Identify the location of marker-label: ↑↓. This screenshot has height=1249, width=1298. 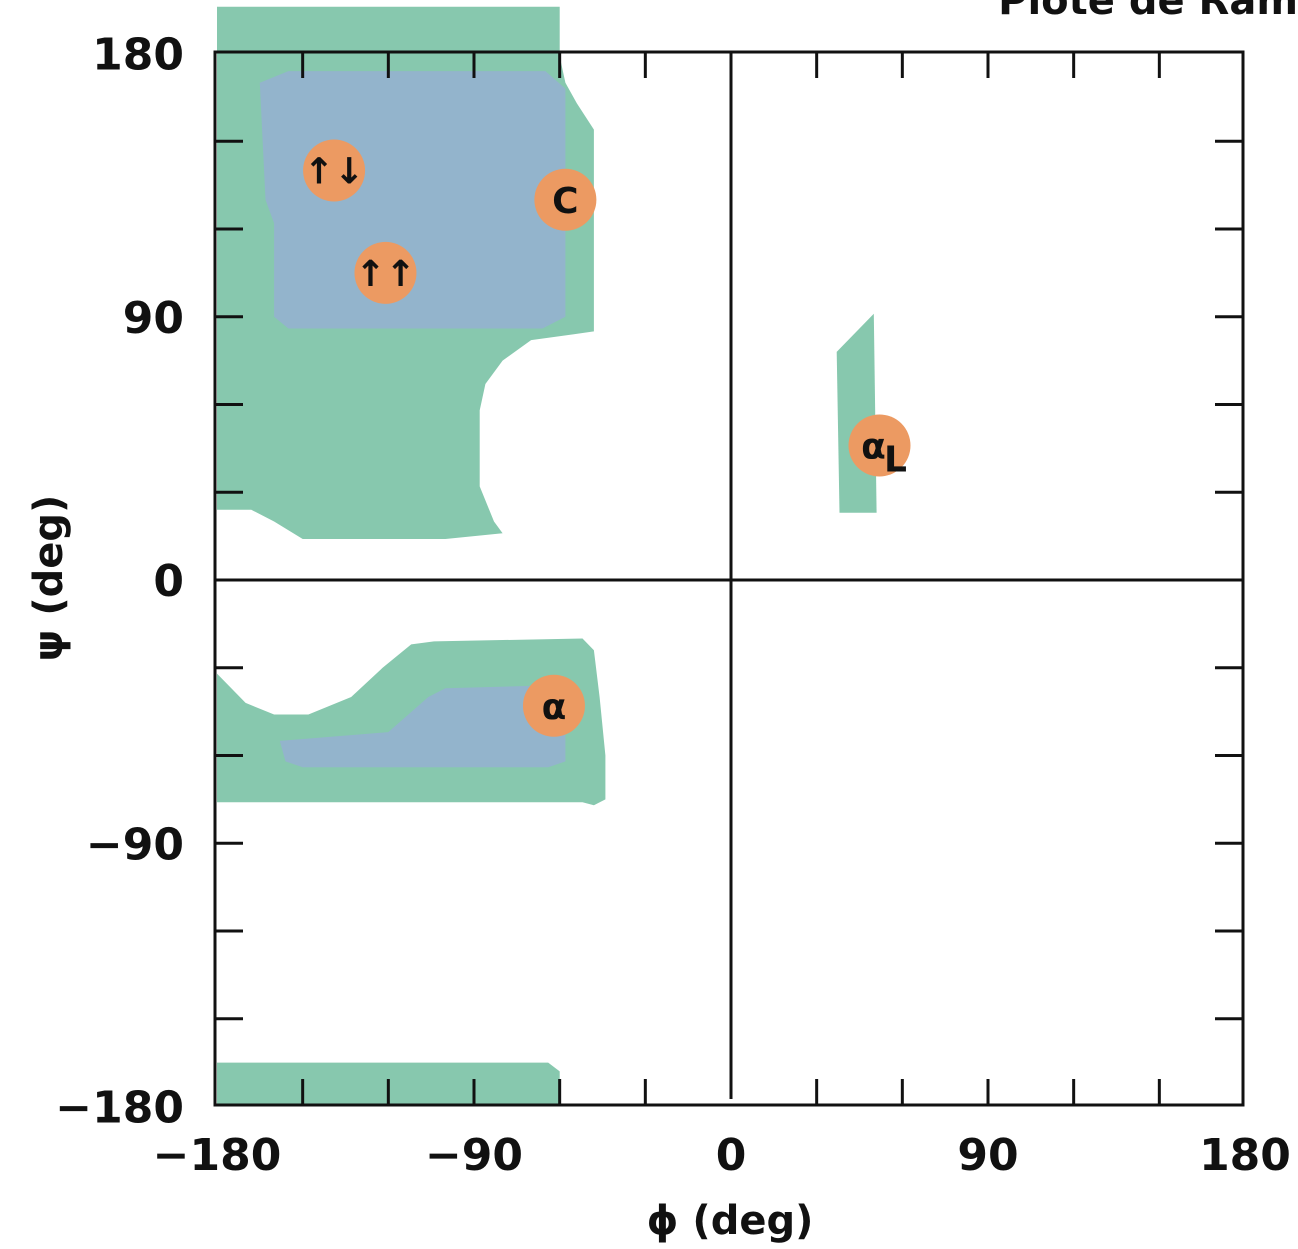
(334, 172).